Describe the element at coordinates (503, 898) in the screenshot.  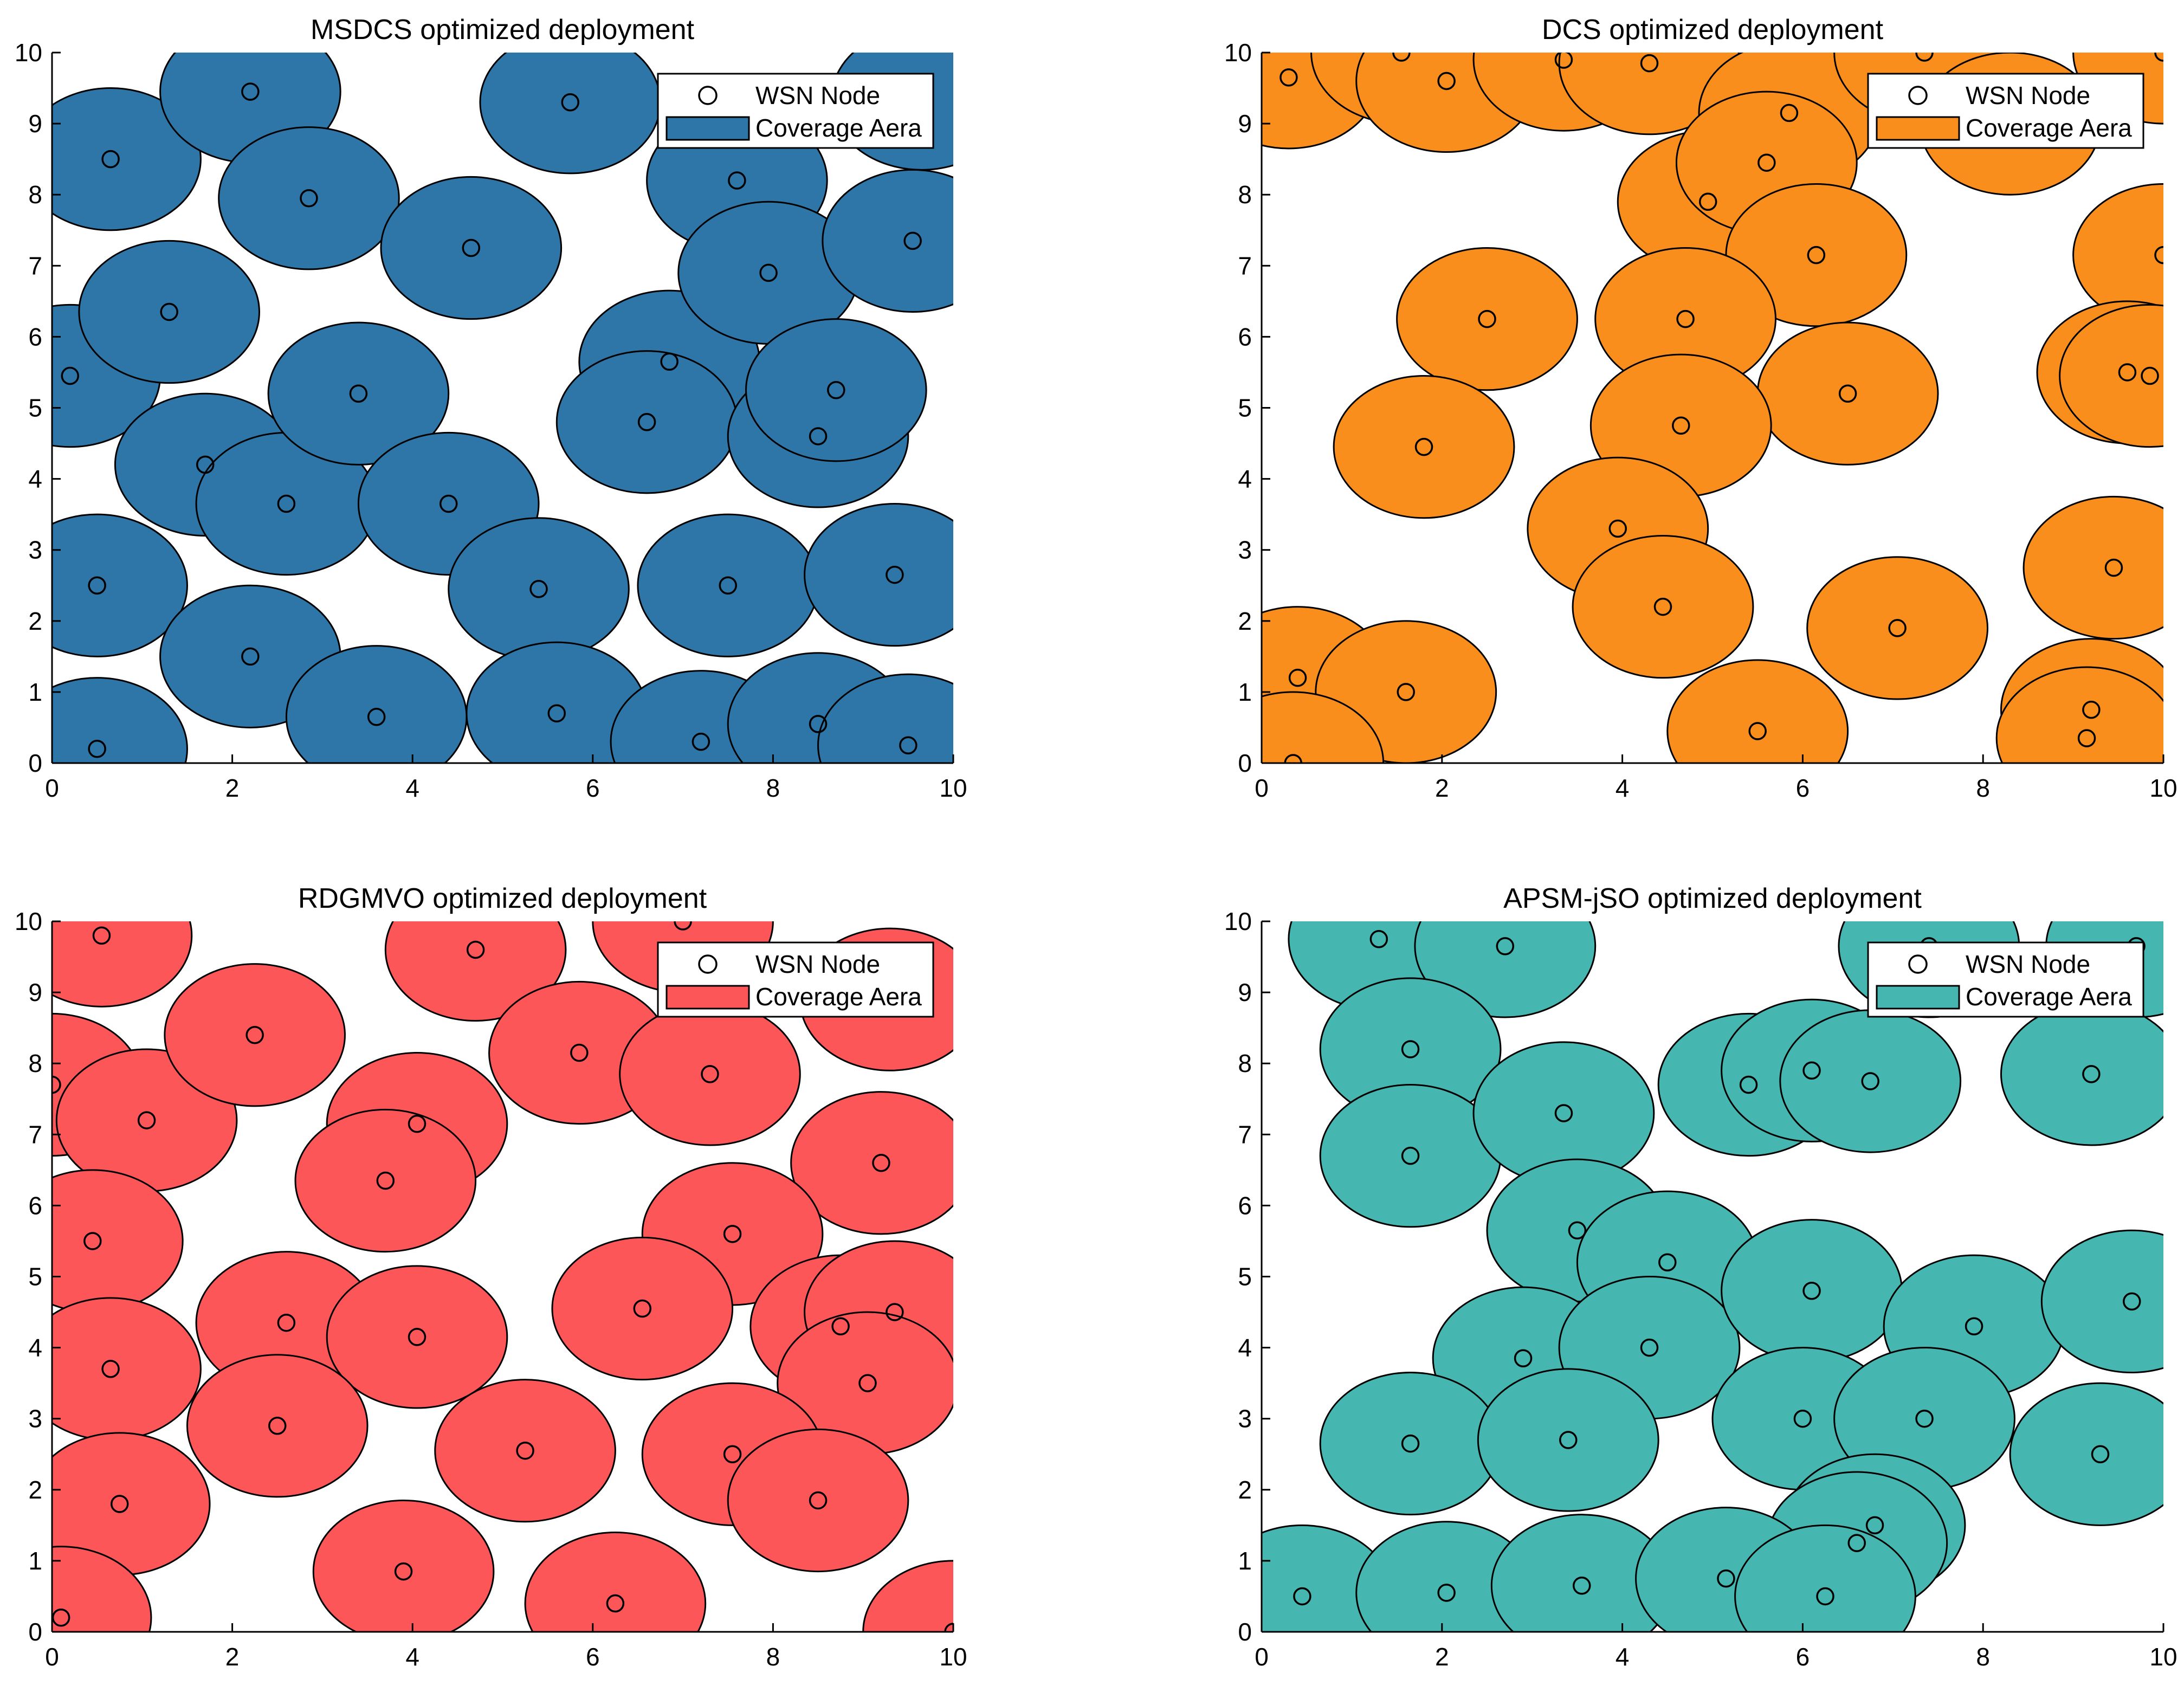
I see `chart-title: RDGMVO optimized deployment` at that location.